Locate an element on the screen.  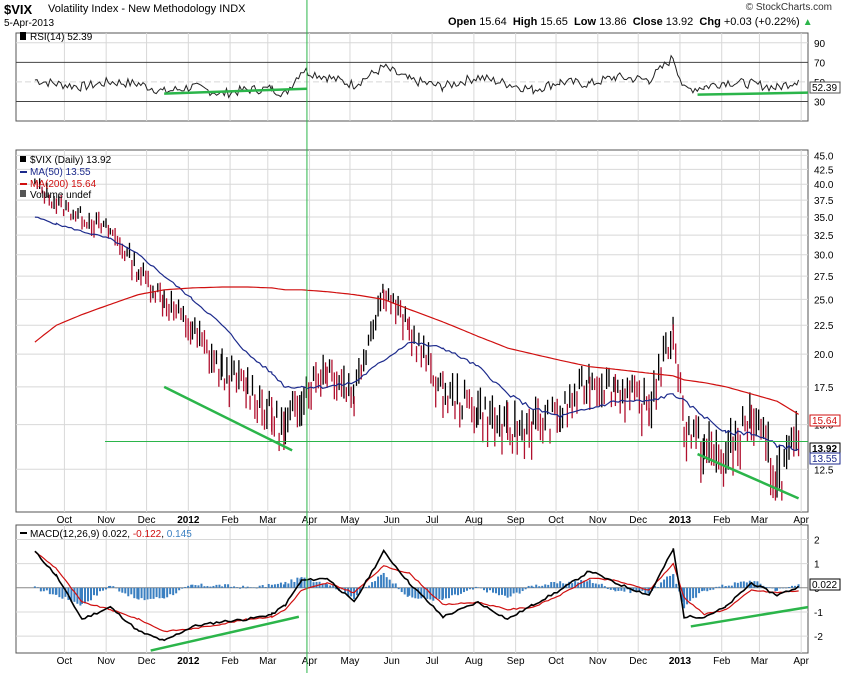
exchange-text: INDX is located at coordinates (232, 9).